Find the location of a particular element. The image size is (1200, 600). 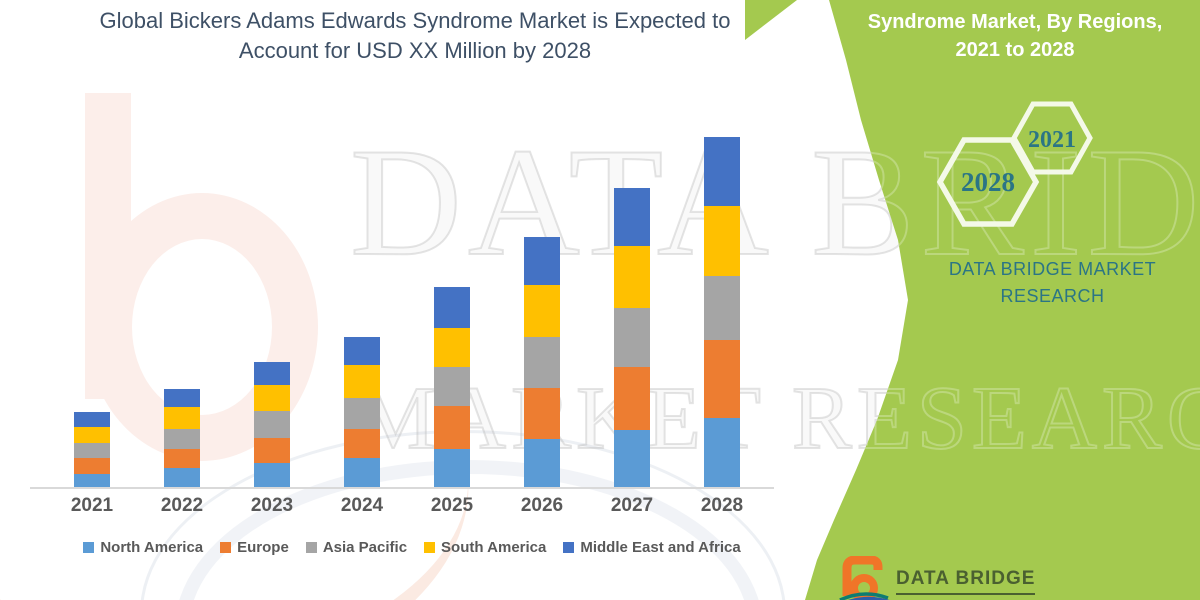

legend-swatch-europe is located at coordinates (226, 547).